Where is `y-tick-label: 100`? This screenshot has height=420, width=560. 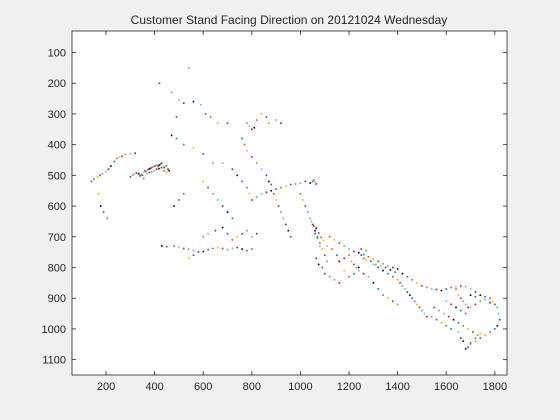
y-tick-label: 100 is located at coordinates (57, 54).